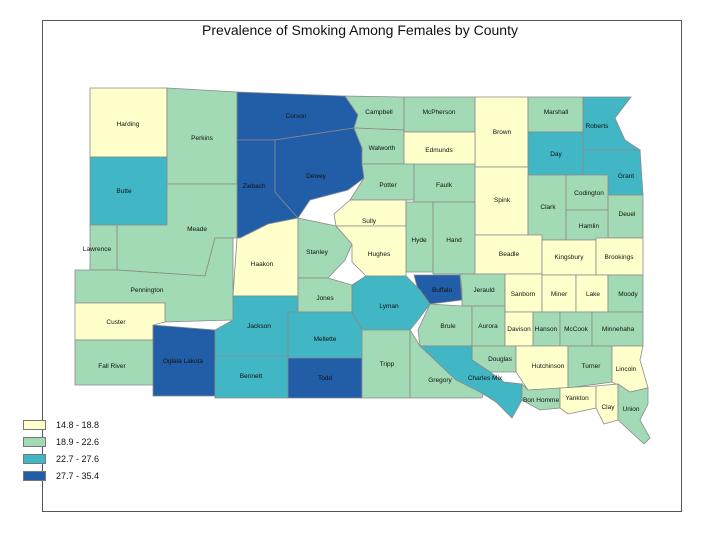 This screenshot has height=540, width=720. I want to click on county-label-deuel: Deuel, so click(628, 214).